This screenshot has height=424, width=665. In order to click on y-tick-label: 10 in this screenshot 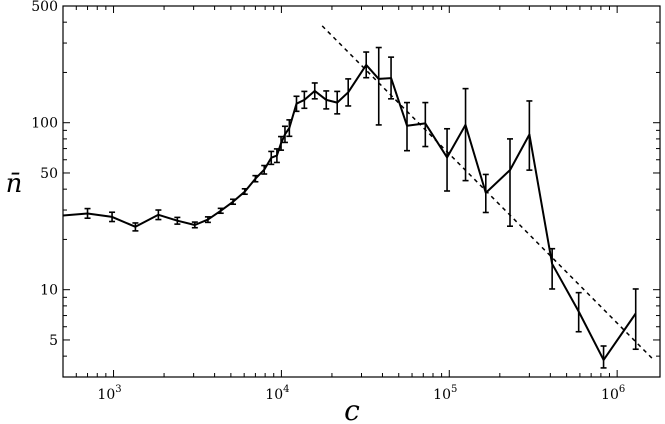, I will do `click(49, 291)`.